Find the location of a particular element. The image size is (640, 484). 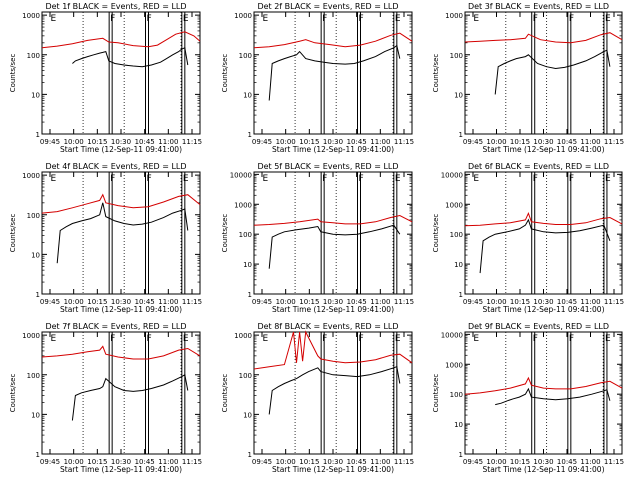

panel-title: Det 9f BLACK = Events, RED = LLD is located at coordinates (538, 326).